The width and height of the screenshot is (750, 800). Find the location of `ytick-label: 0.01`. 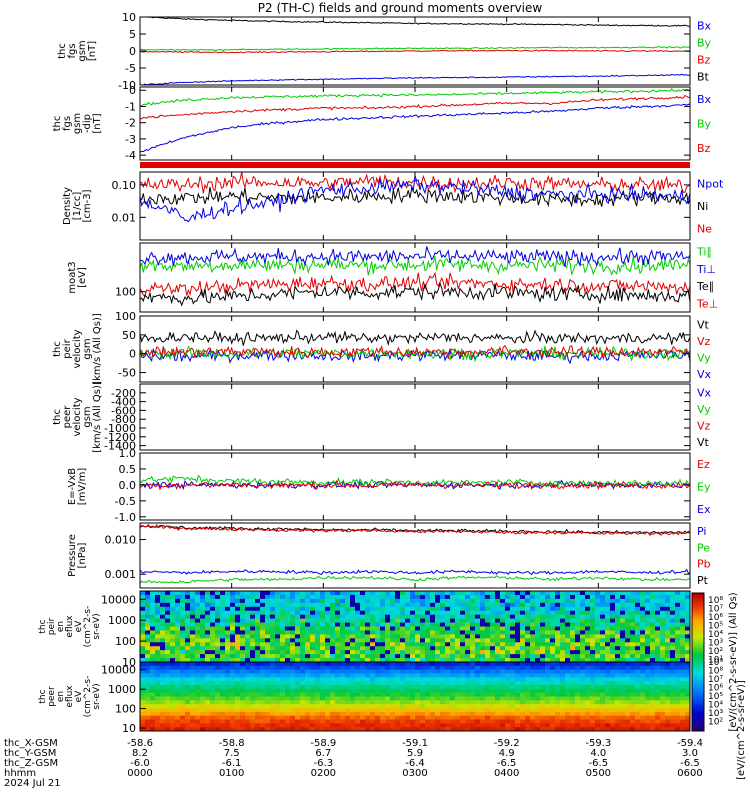

ytick-label: 0.01 is located at coordinates (124, 217).